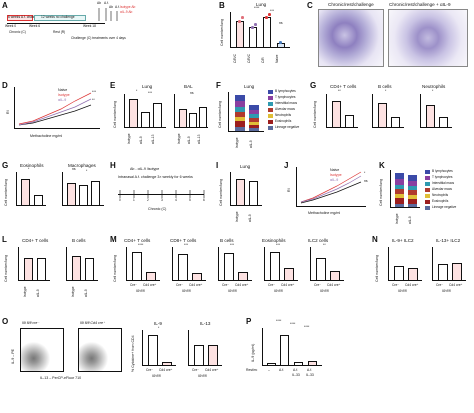  Describe the element at coordinates (385, 86) in the screenshot. I see `panel-G-title-bcells: B cells` at that location.